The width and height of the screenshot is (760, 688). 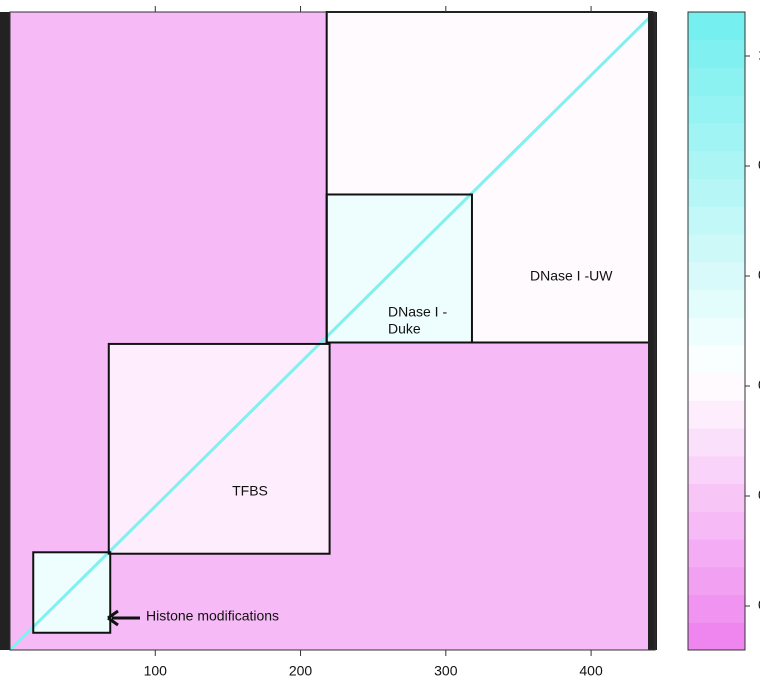 What do you see at coordinates (446, 671) in the screenshot?
I see `x-tick-label: 300` at bounding box center [446, 671].